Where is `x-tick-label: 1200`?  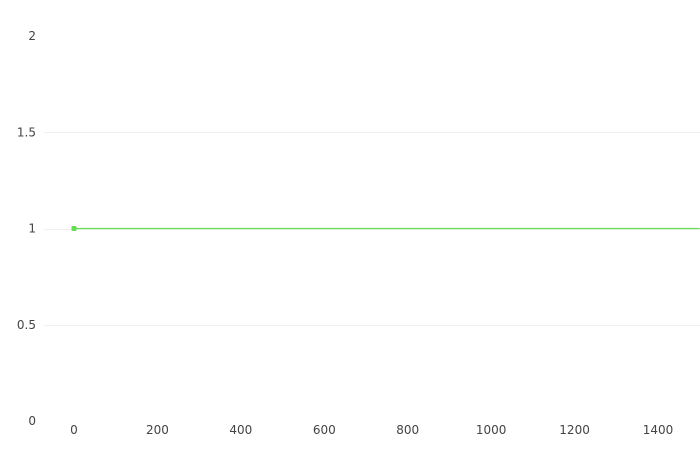
x-tick-label: 1200 is located at coordinates (574, 430).